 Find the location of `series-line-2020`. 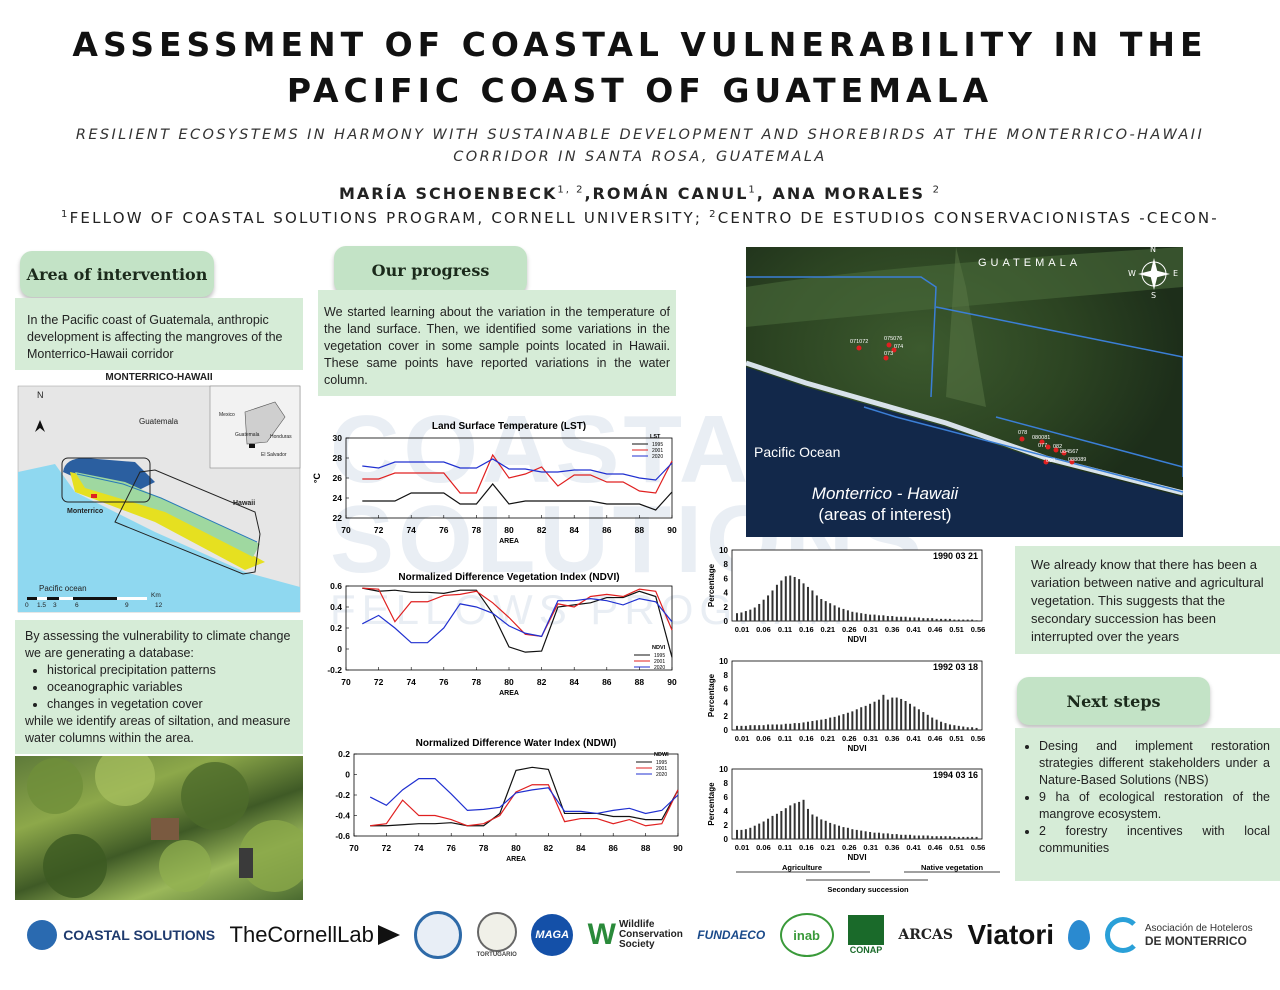

series-line-2020 is located at coordinates (517, 469).